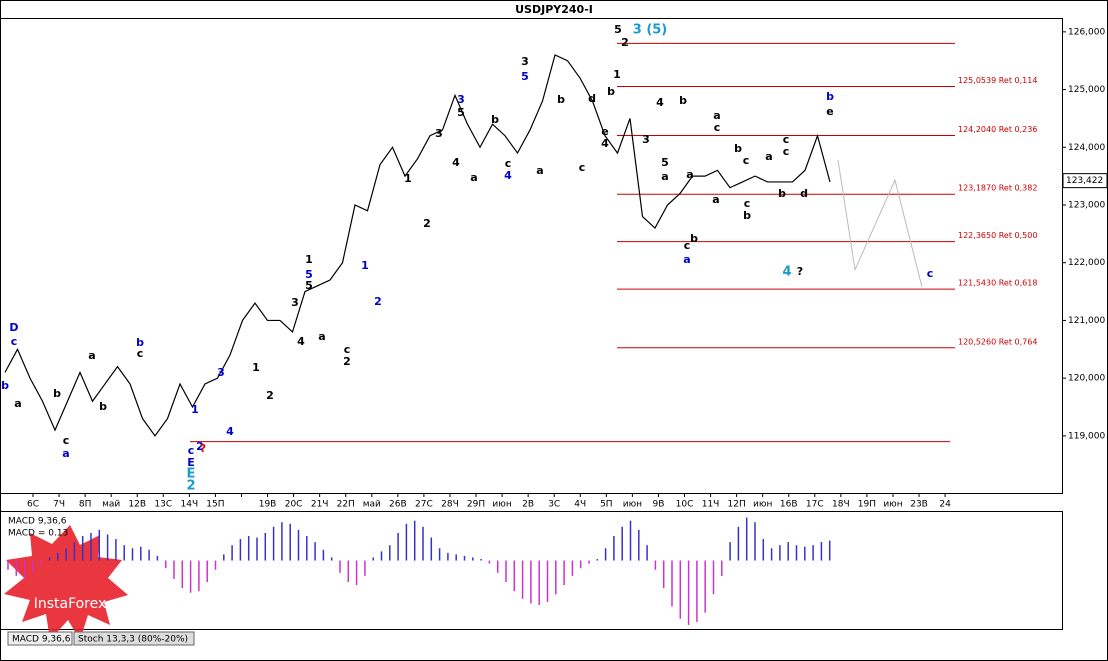 Image resolution: width=1108 pixels, height=661 pixels. I want to click on wave-label: ?, so click(800, 271).